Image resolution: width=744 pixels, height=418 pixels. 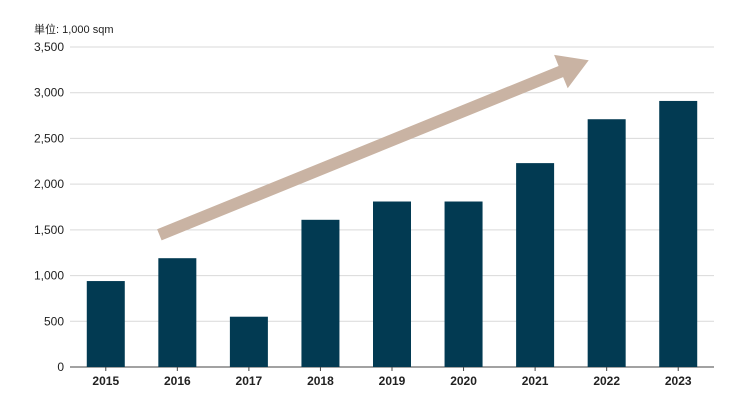 I want to click on bar-2015, so click(x=105, y=324).